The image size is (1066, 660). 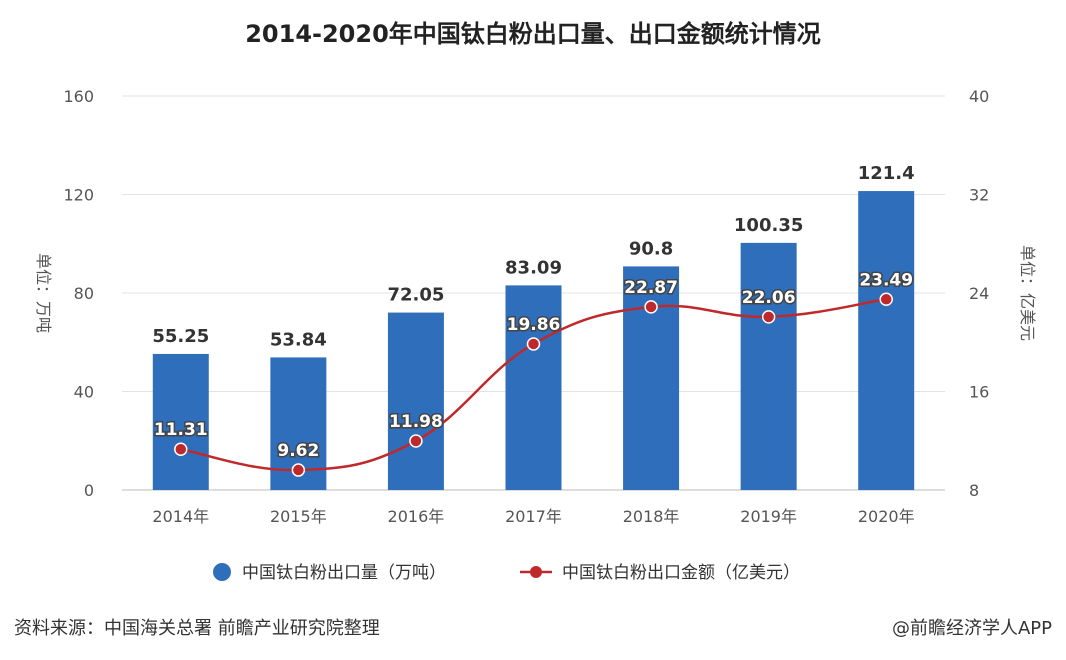 I want to click on left-tick-label: 80, so click(x=84, y=293).